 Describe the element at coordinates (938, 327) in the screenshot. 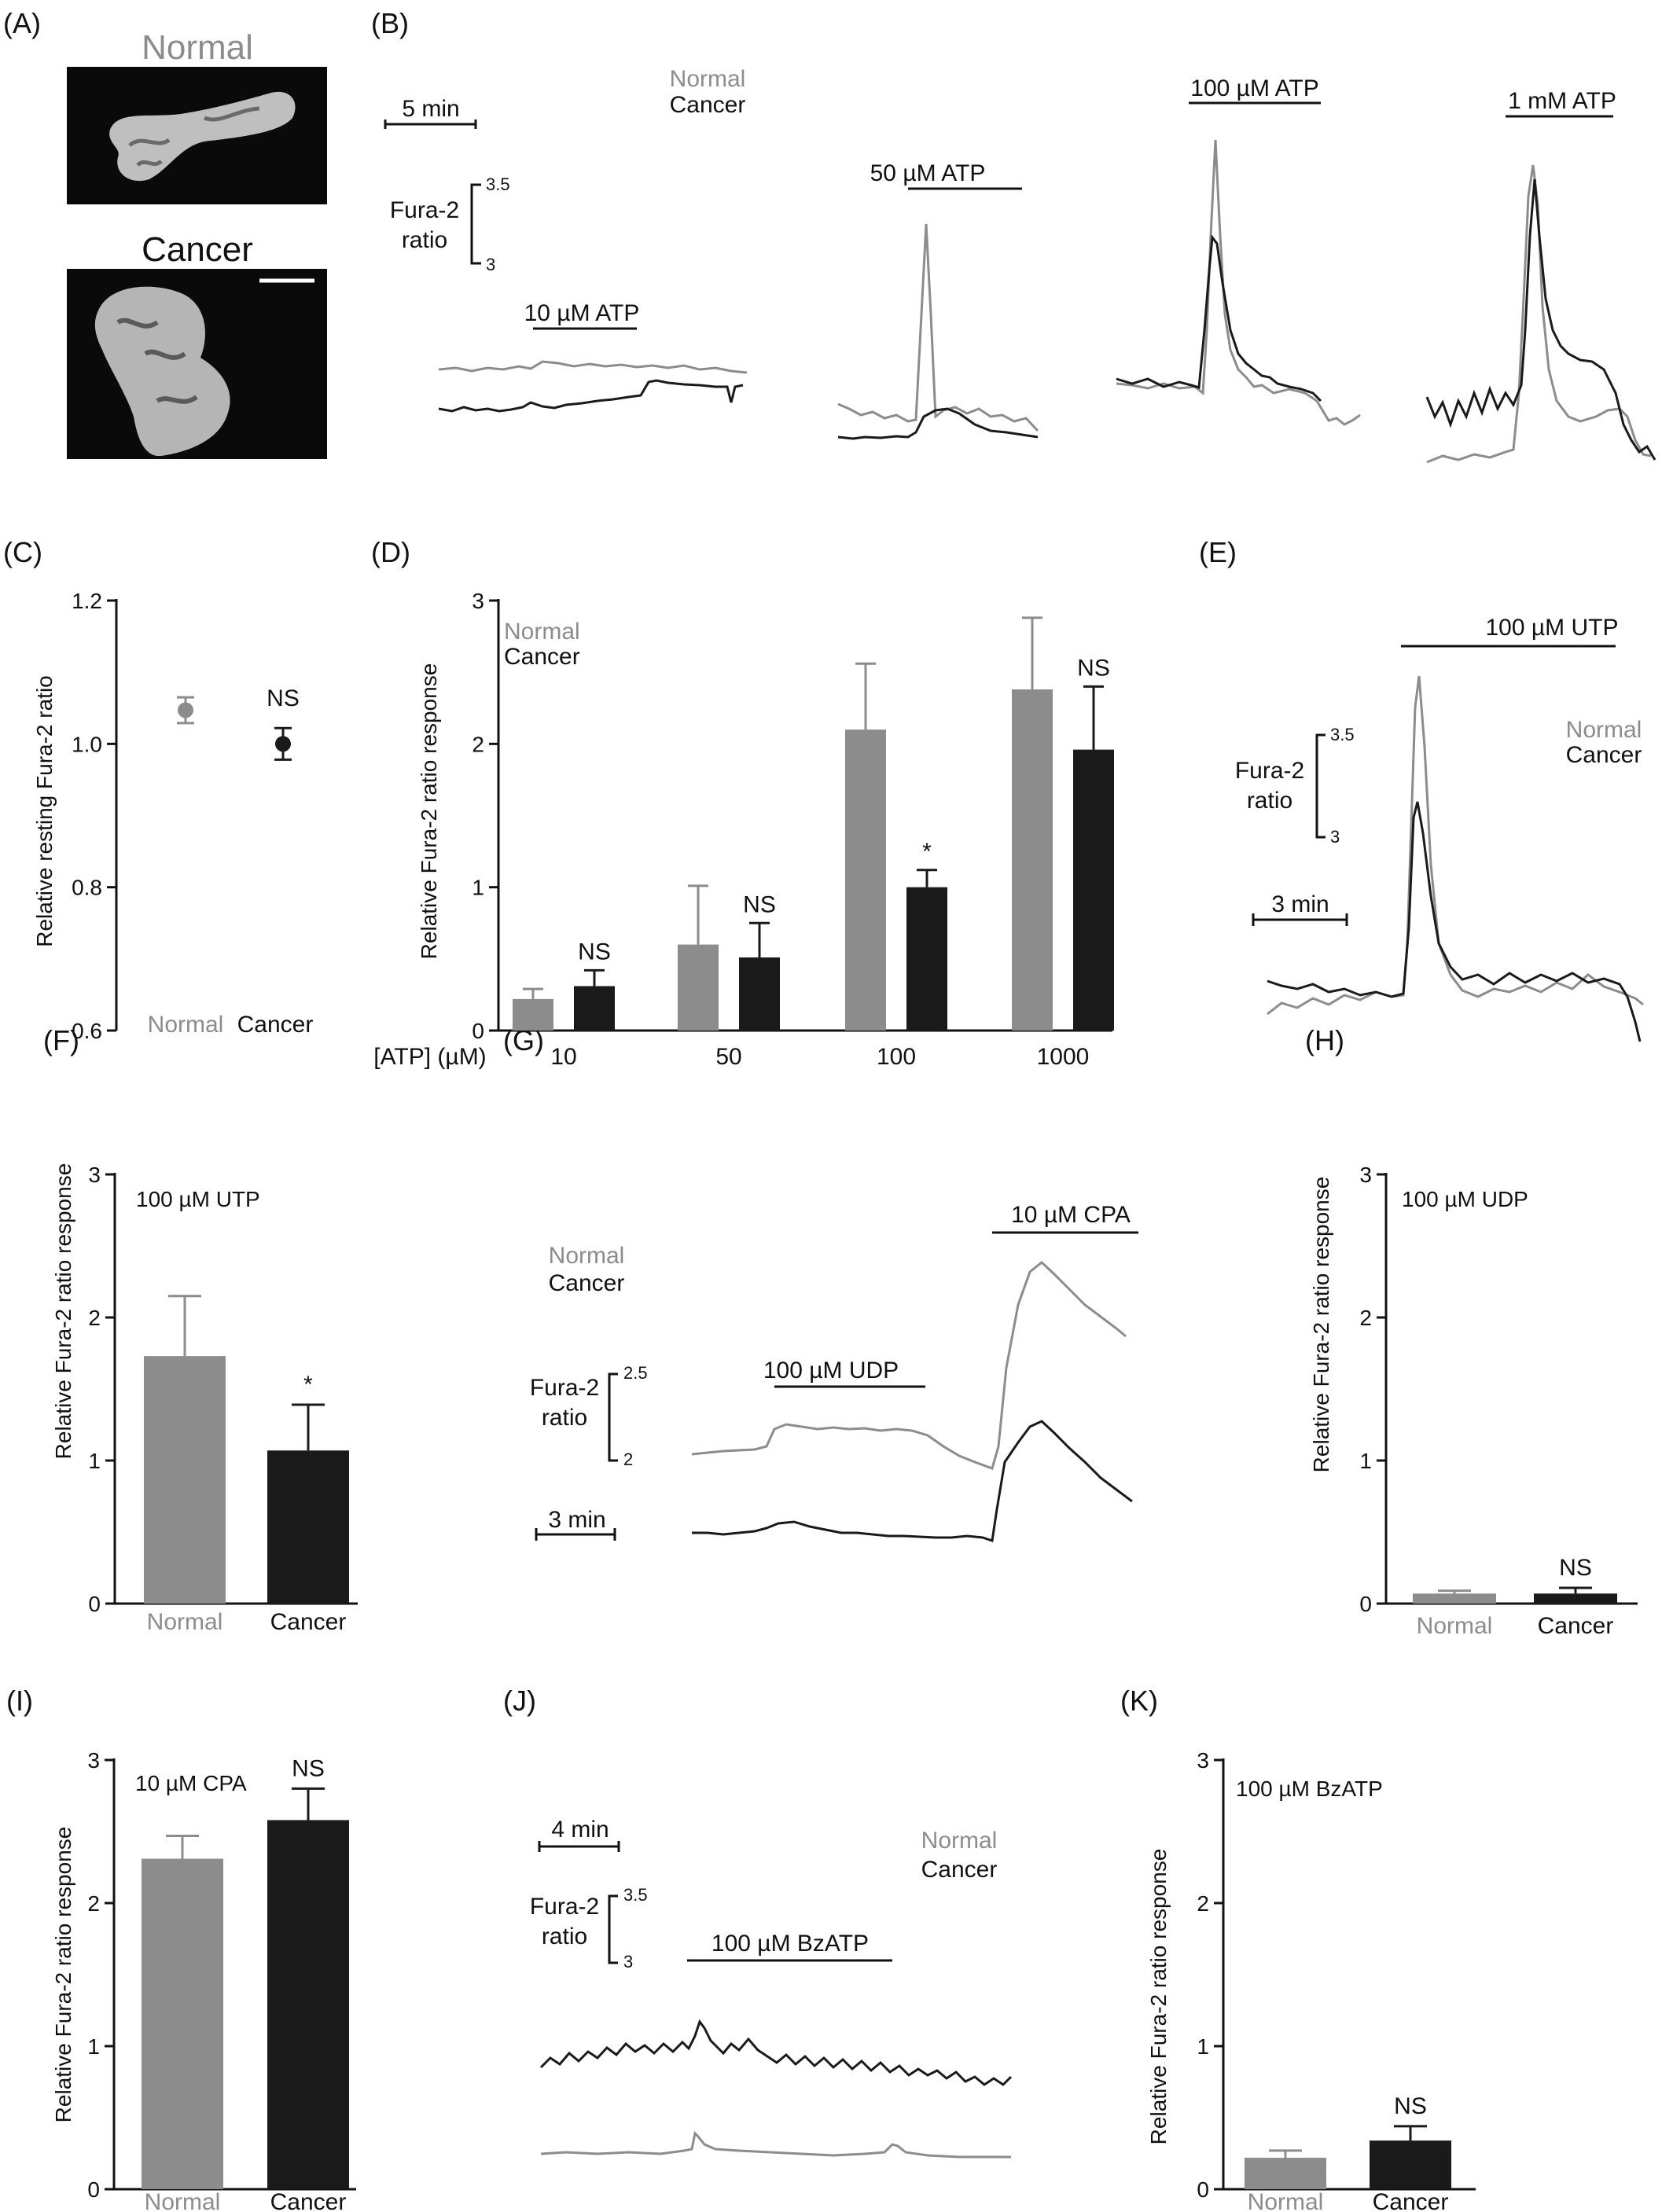

I see `trace-normal-50uM-atp` at that location.